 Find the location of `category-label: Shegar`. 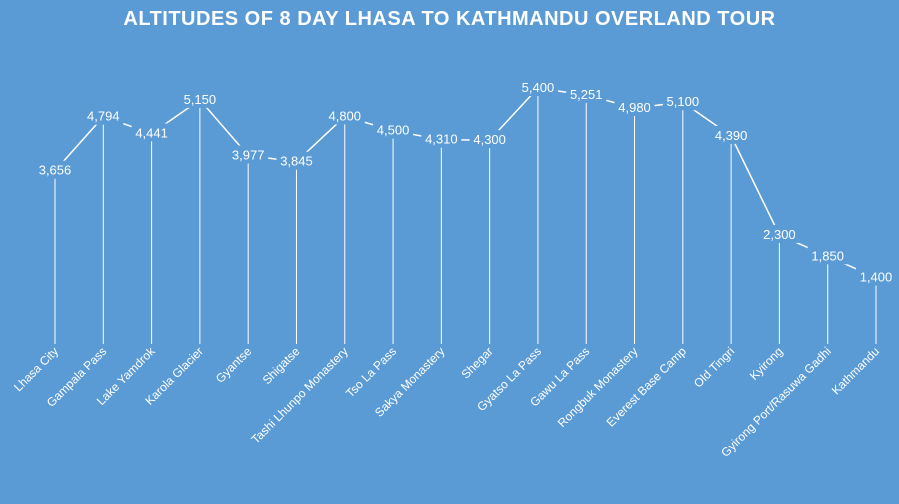

category-label: Shegar is located at coordinates (477, 362).